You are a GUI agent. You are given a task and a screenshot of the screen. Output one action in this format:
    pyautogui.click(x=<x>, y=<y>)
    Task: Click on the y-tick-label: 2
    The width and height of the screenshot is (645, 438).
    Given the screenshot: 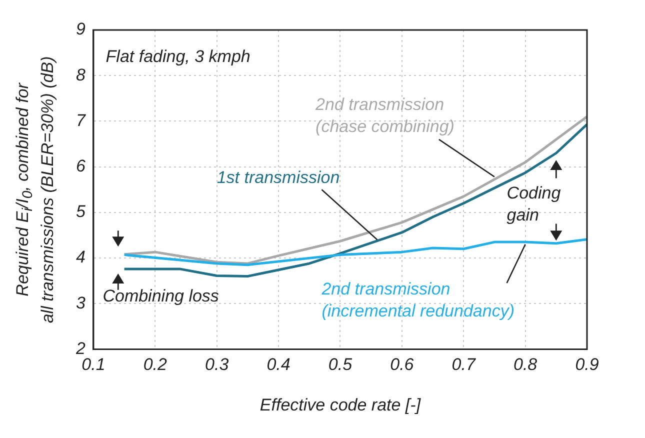 What is the action you would take?
    pyautogui.click(x=80, y=348)
    